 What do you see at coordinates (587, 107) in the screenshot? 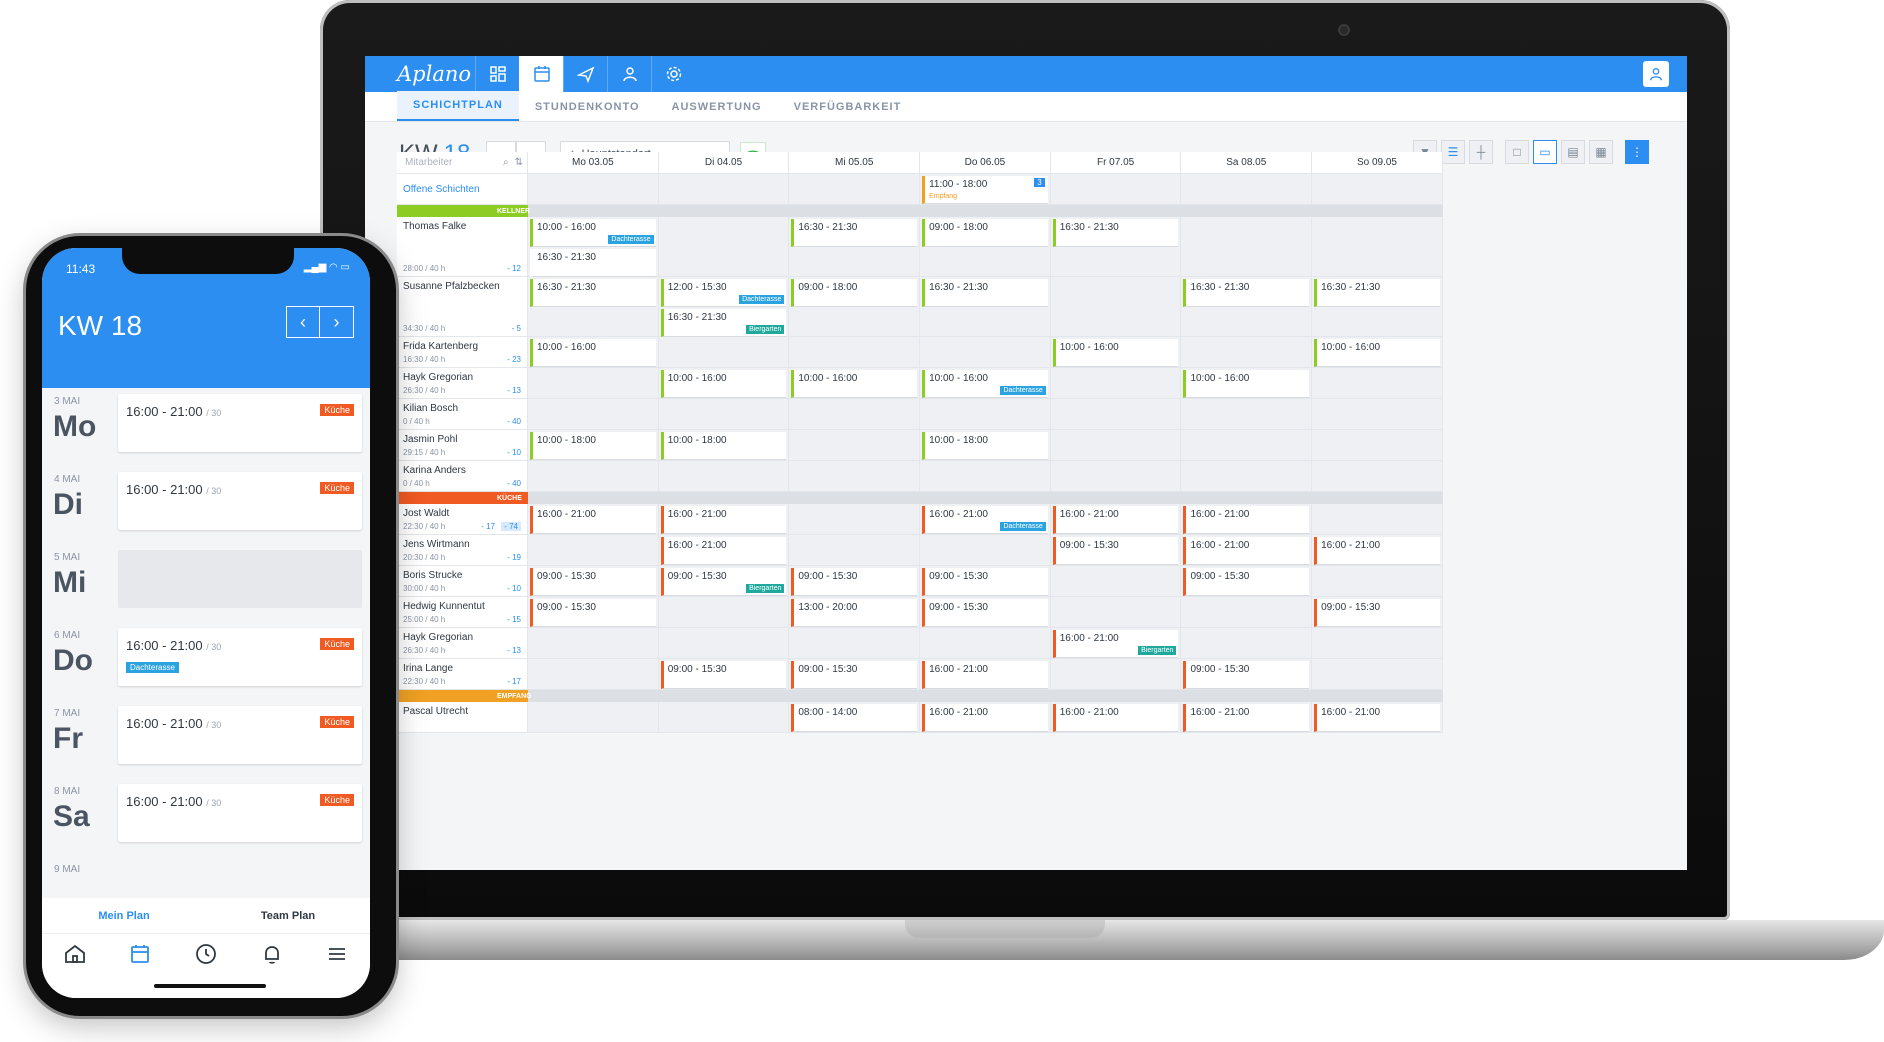
I see `tab-stundenkonto: STUNDENKONTO` at bounding box center [587, 107].